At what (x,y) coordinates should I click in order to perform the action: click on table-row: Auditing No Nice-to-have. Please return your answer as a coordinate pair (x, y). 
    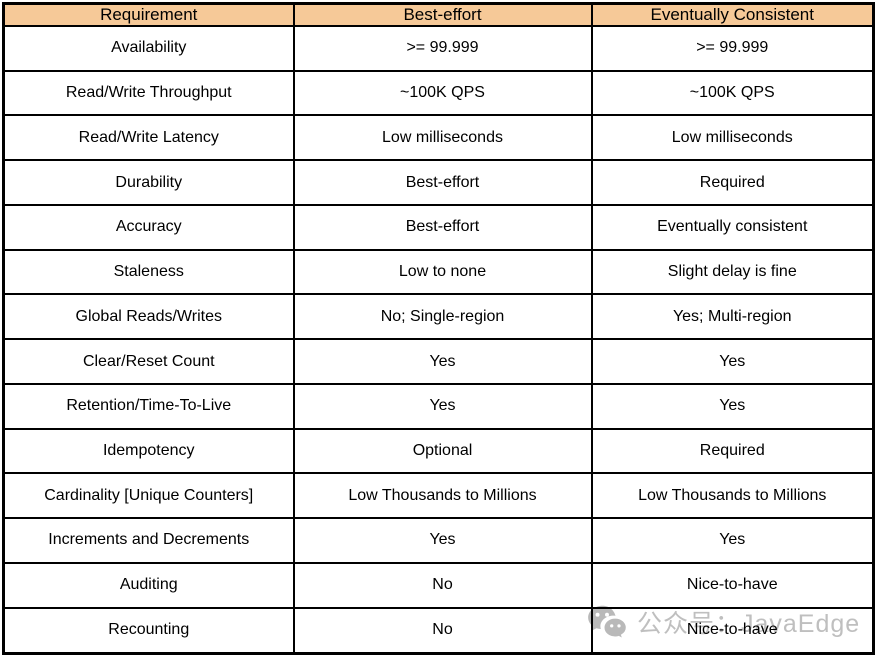
    Looking at the image, I should click on (438, 585).